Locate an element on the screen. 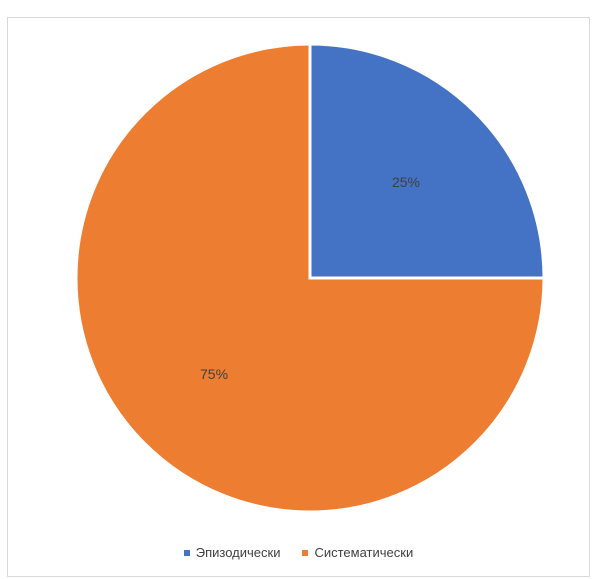 The image size is (598, 579). legend-label-systematic: Систематически is located at coordinates (364, 552).